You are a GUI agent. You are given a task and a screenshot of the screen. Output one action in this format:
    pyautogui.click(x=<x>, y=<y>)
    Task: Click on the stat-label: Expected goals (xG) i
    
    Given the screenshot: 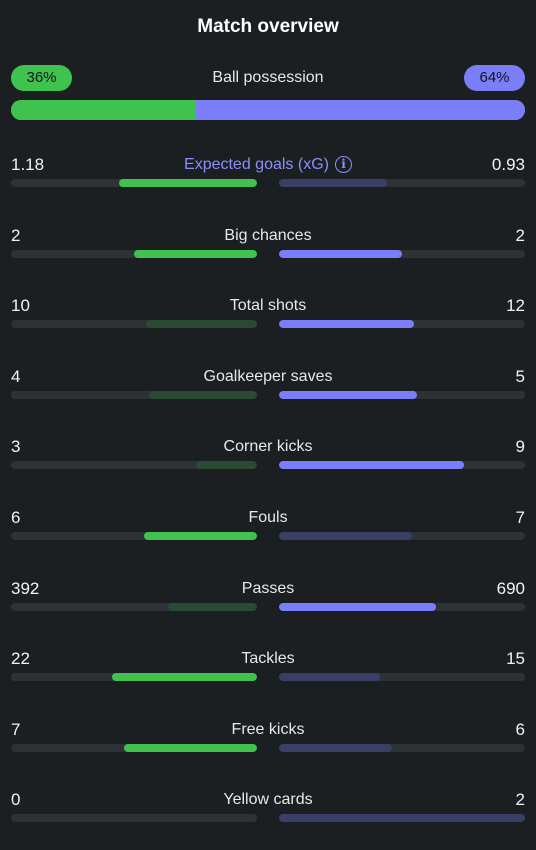 What is the action you would take?
    pyautogui.click(x=268, y=165)
    